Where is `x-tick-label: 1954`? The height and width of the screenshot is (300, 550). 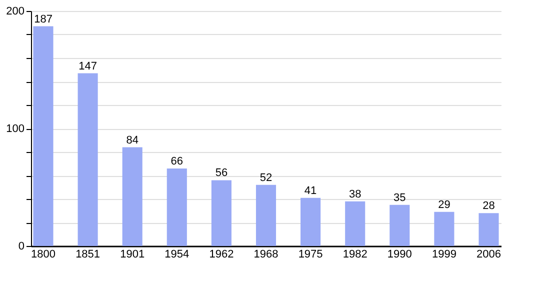
x-tick-label: 1954 is located at coordinates (177, 254).